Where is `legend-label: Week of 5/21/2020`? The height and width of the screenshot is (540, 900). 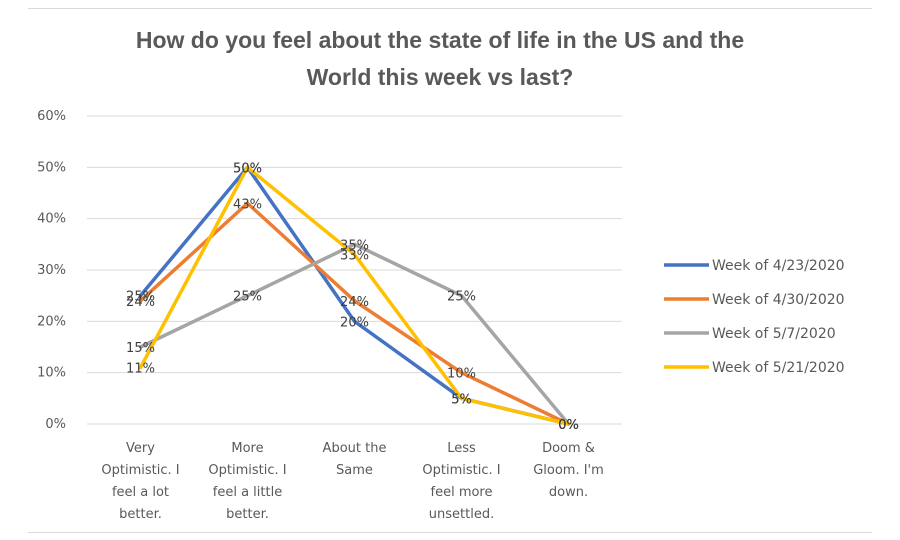 legend-label: Week of 5/21/2020 is located at coordinates (778, 368).